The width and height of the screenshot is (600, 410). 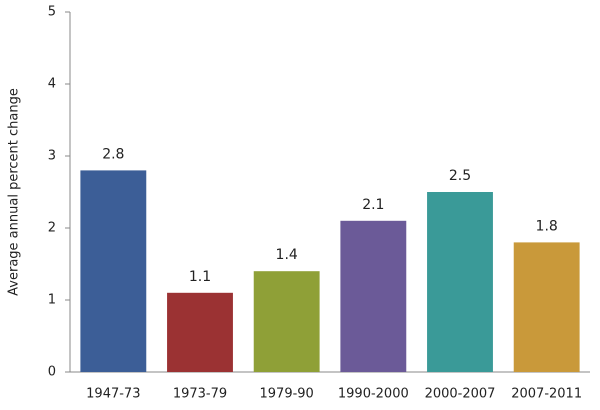 I want to click on y-tick-label: 5, so click(x=52, y=12).